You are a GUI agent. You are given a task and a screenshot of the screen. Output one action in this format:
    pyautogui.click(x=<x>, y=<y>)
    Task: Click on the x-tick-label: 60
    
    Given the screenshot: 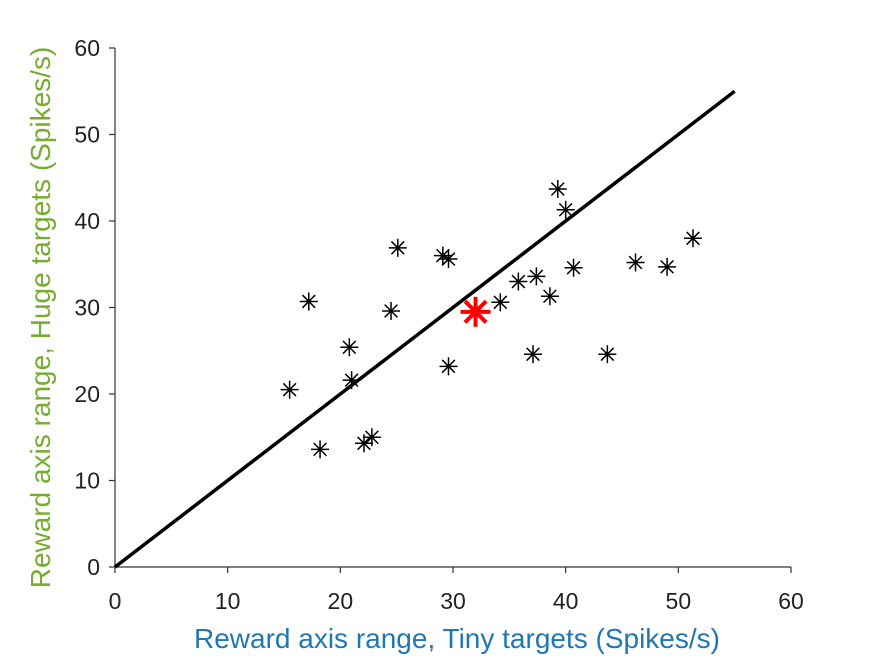 What is the action you would take?
    pyautogui.click(x=791, y=601)
    